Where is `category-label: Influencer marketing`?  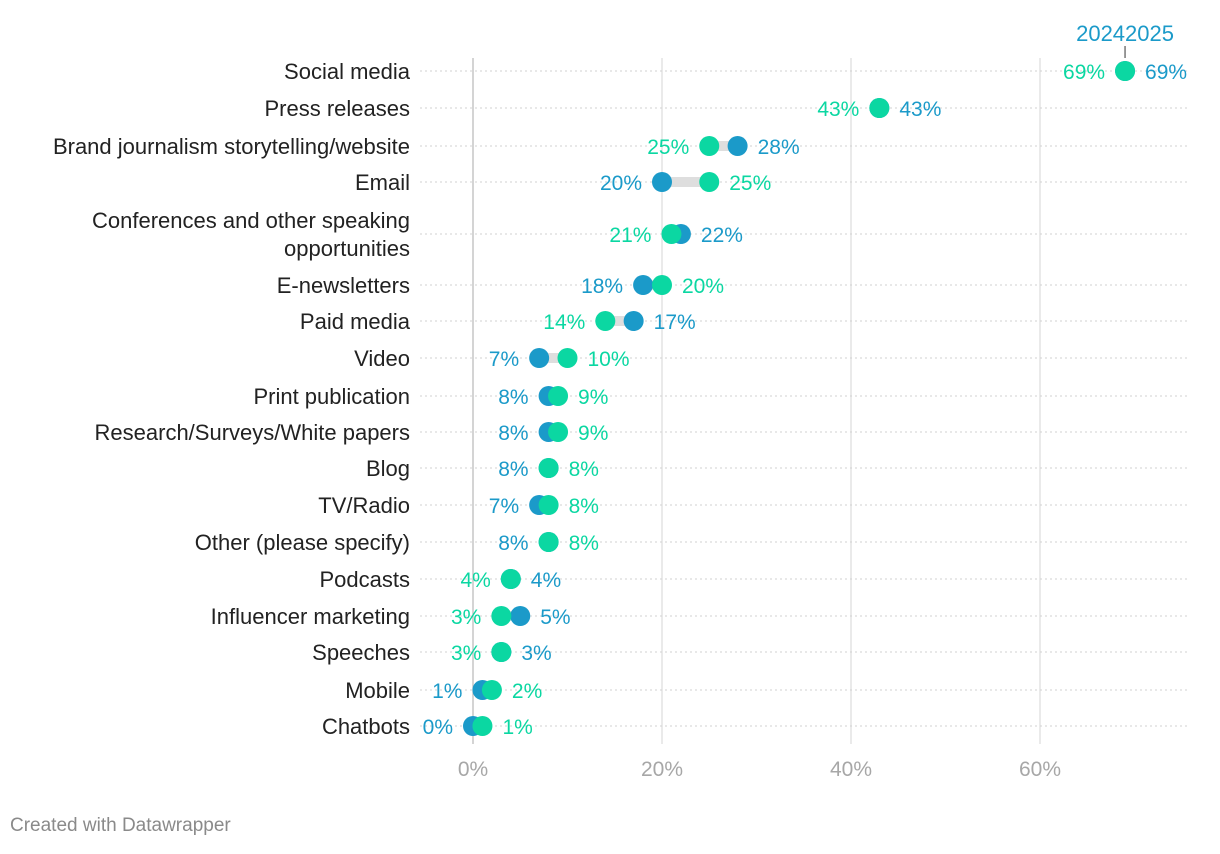 category-label: Influencer marketing is located at coordinates (310, 616).